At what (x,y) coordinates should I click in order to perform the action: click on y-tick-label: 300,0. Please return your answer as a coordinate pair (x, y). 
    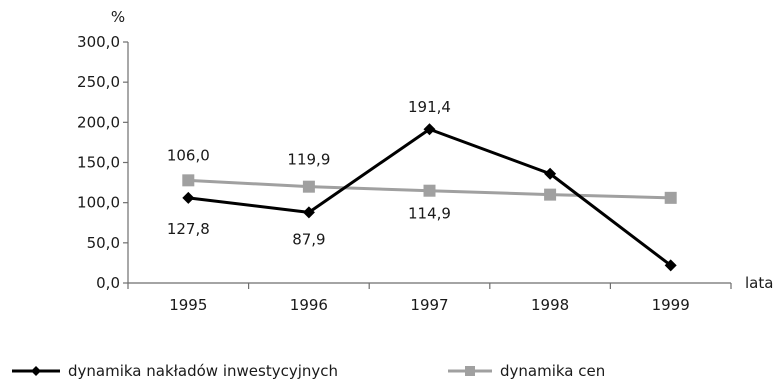
    Looking at the image, I should click on (98, 42).